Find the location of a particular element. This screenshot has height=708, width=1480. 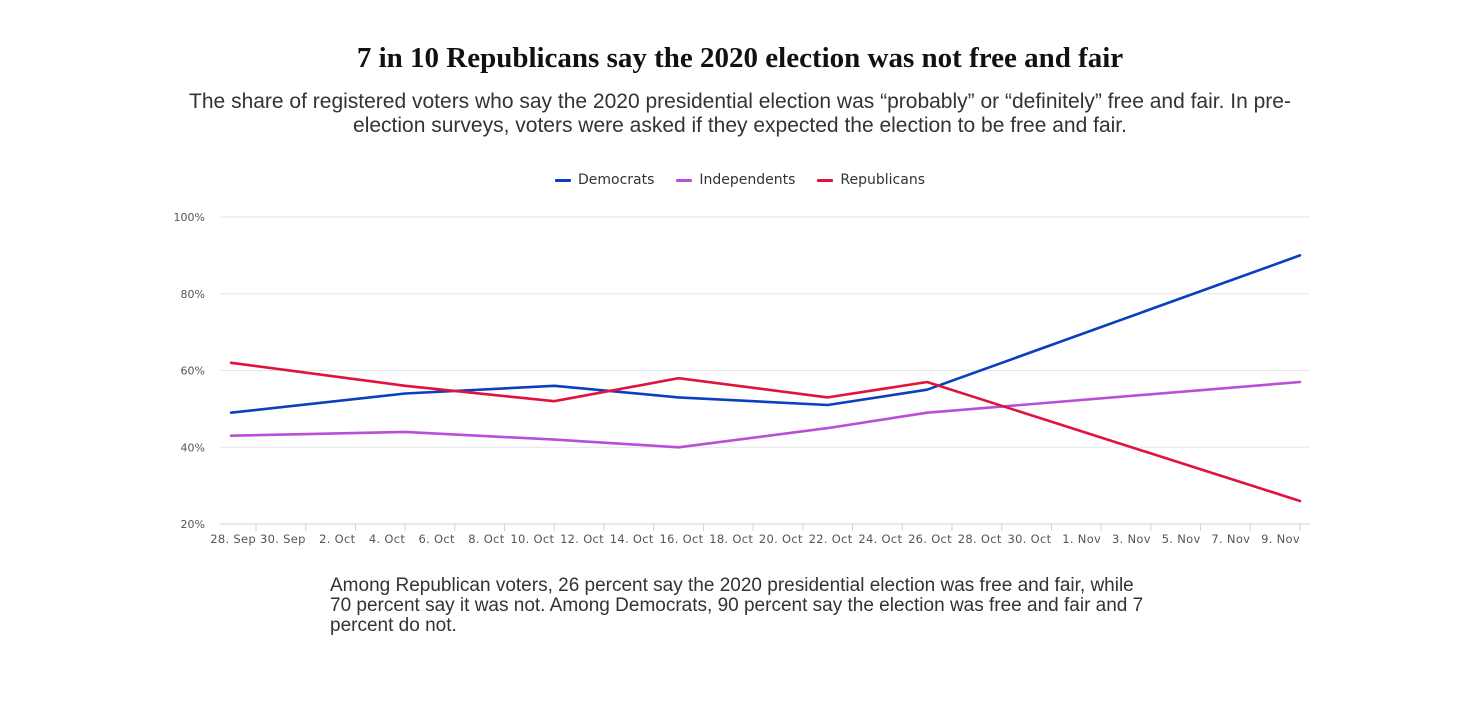

legend-item-republicans: Republicans is located at coordinates (871, 180).